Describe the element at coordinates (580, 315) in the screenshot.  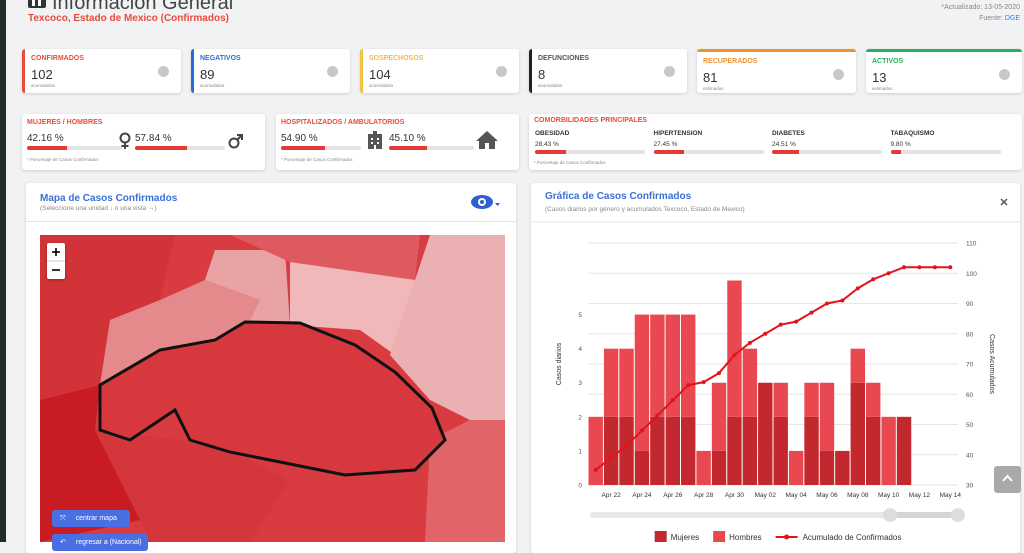
I see `y-tick-label: 5` at that location.